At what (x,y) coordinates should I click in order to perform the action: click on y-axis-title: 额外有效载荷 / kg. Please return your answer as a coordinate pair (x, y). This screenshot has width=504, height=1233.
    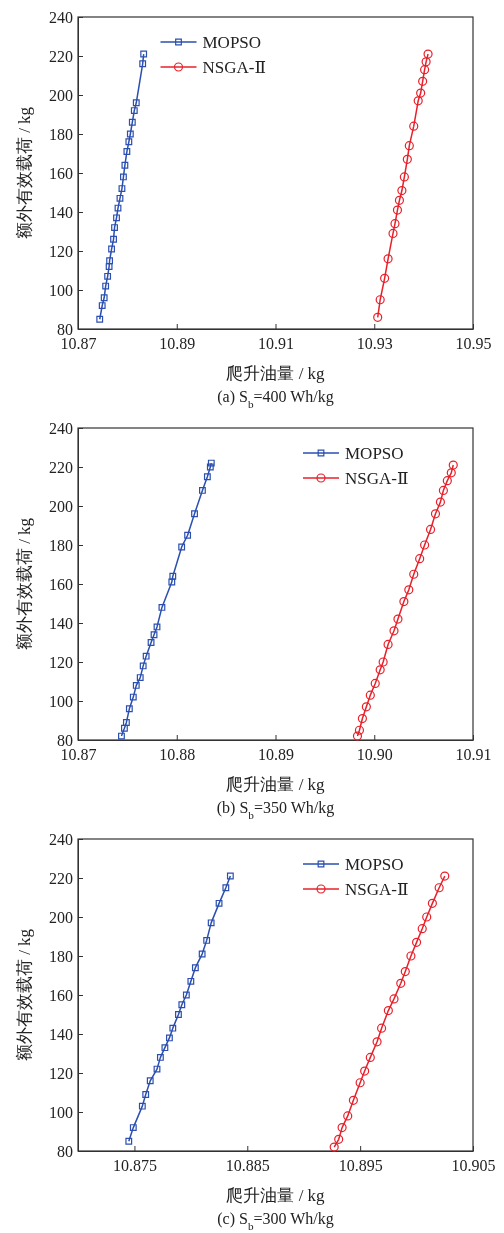
    Looking at the image, I should click on (24, 173).